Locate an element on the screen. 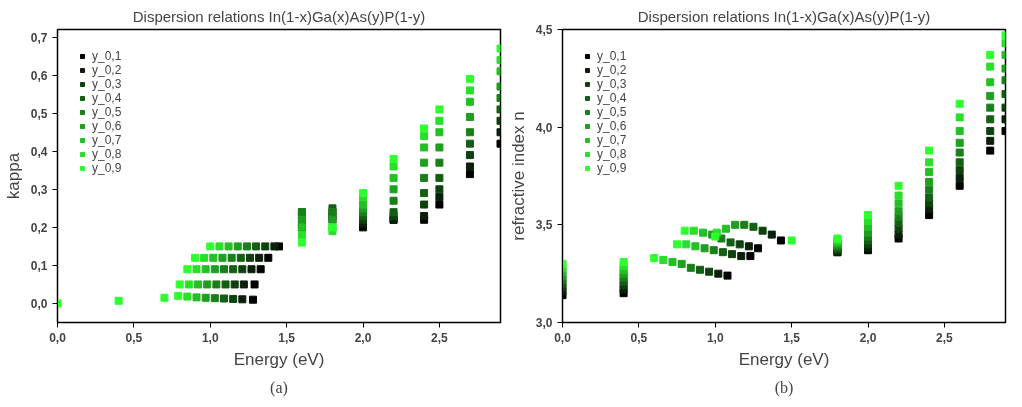 The height and width of the screenshot is (407, 1022). y-axis-title: kappa is located at coordinates (13, 176).